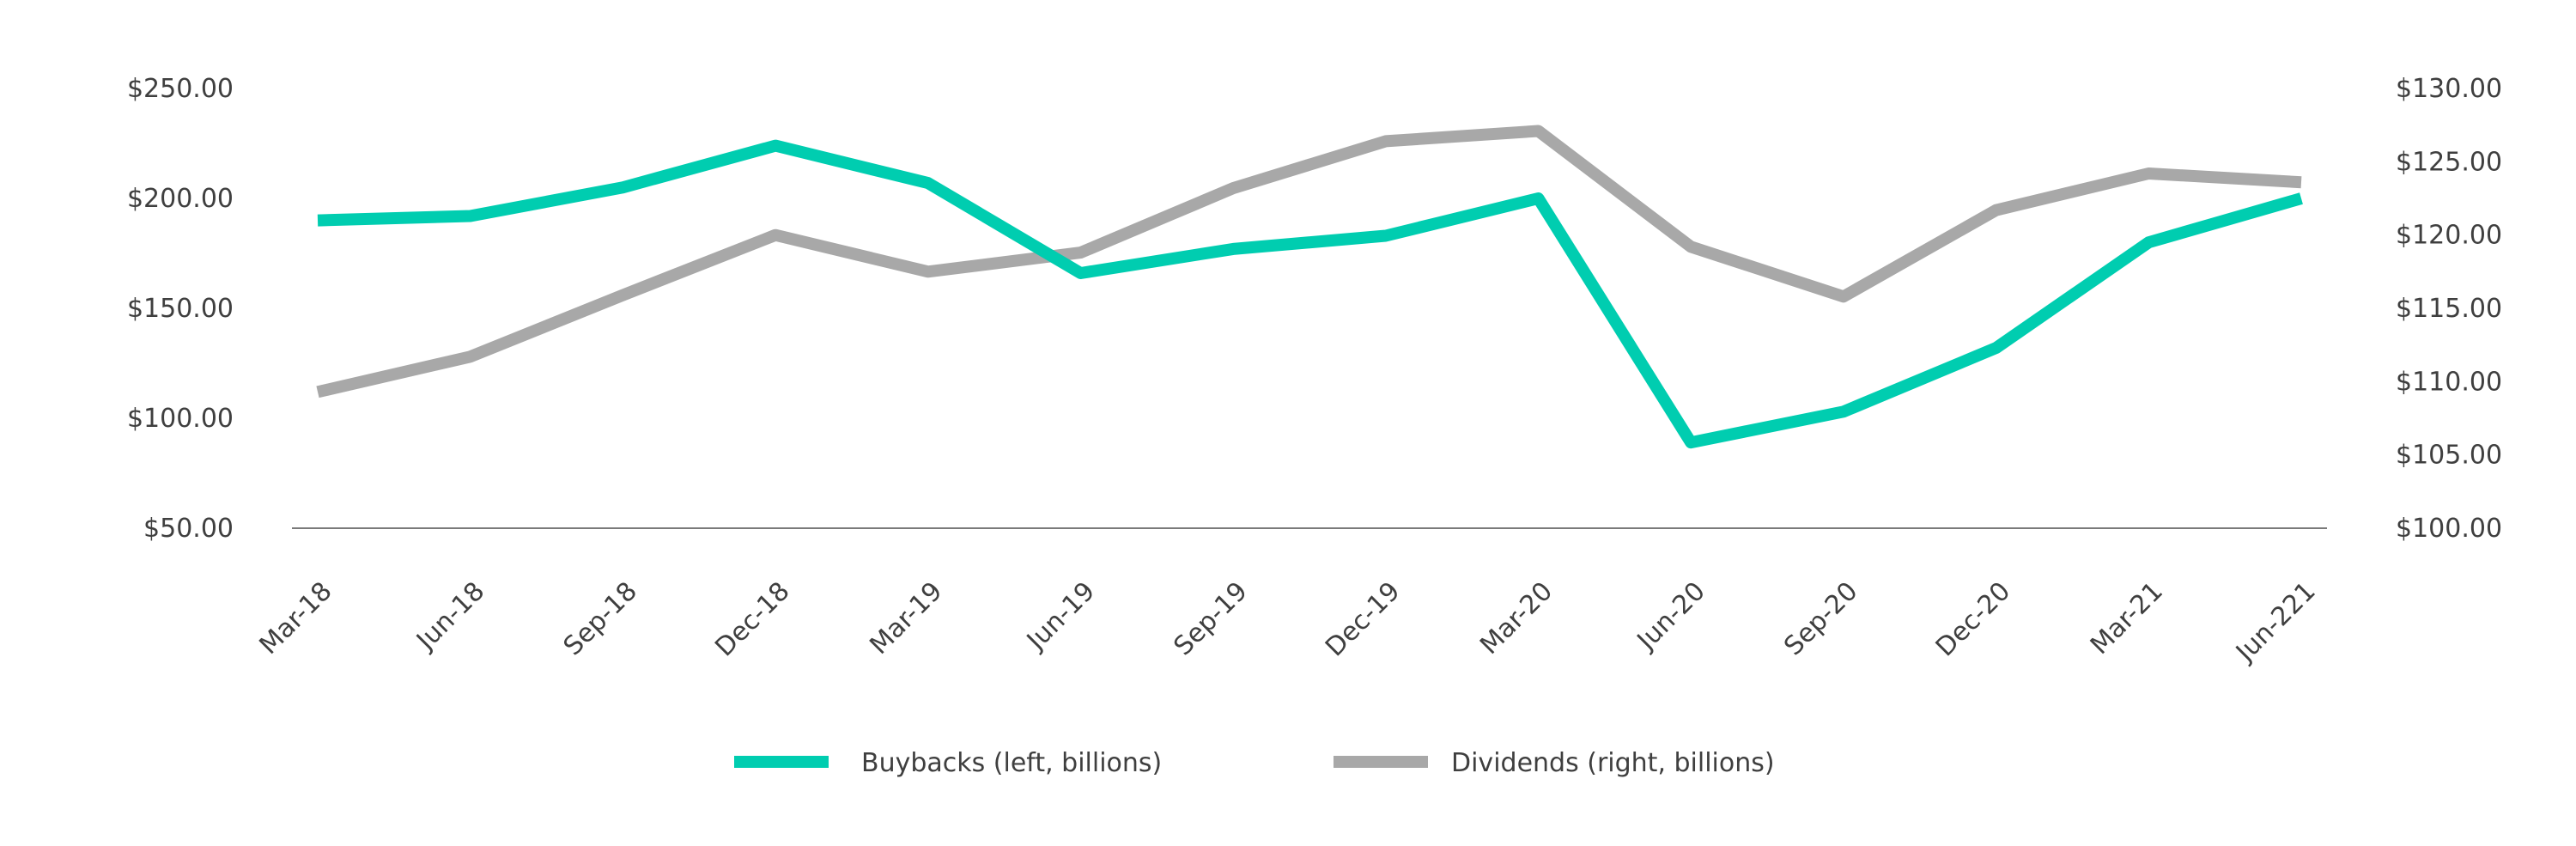 This screenshot has width=2576, height=846. Describe the element at coordinates (2127, 618) in the screenshot. I see `x-tick-label: Mar-21` at that location.